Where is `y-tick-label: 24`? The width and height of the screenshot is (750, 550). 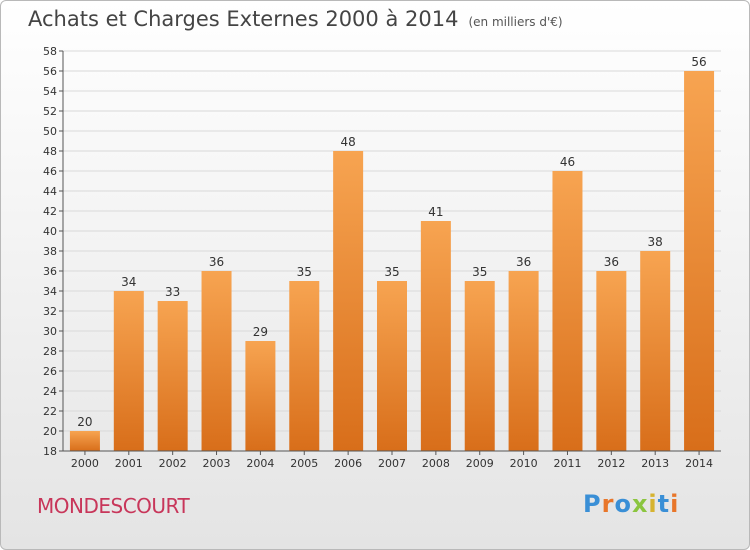
y-tick-label: 24 is located at coordinates (50, 391).